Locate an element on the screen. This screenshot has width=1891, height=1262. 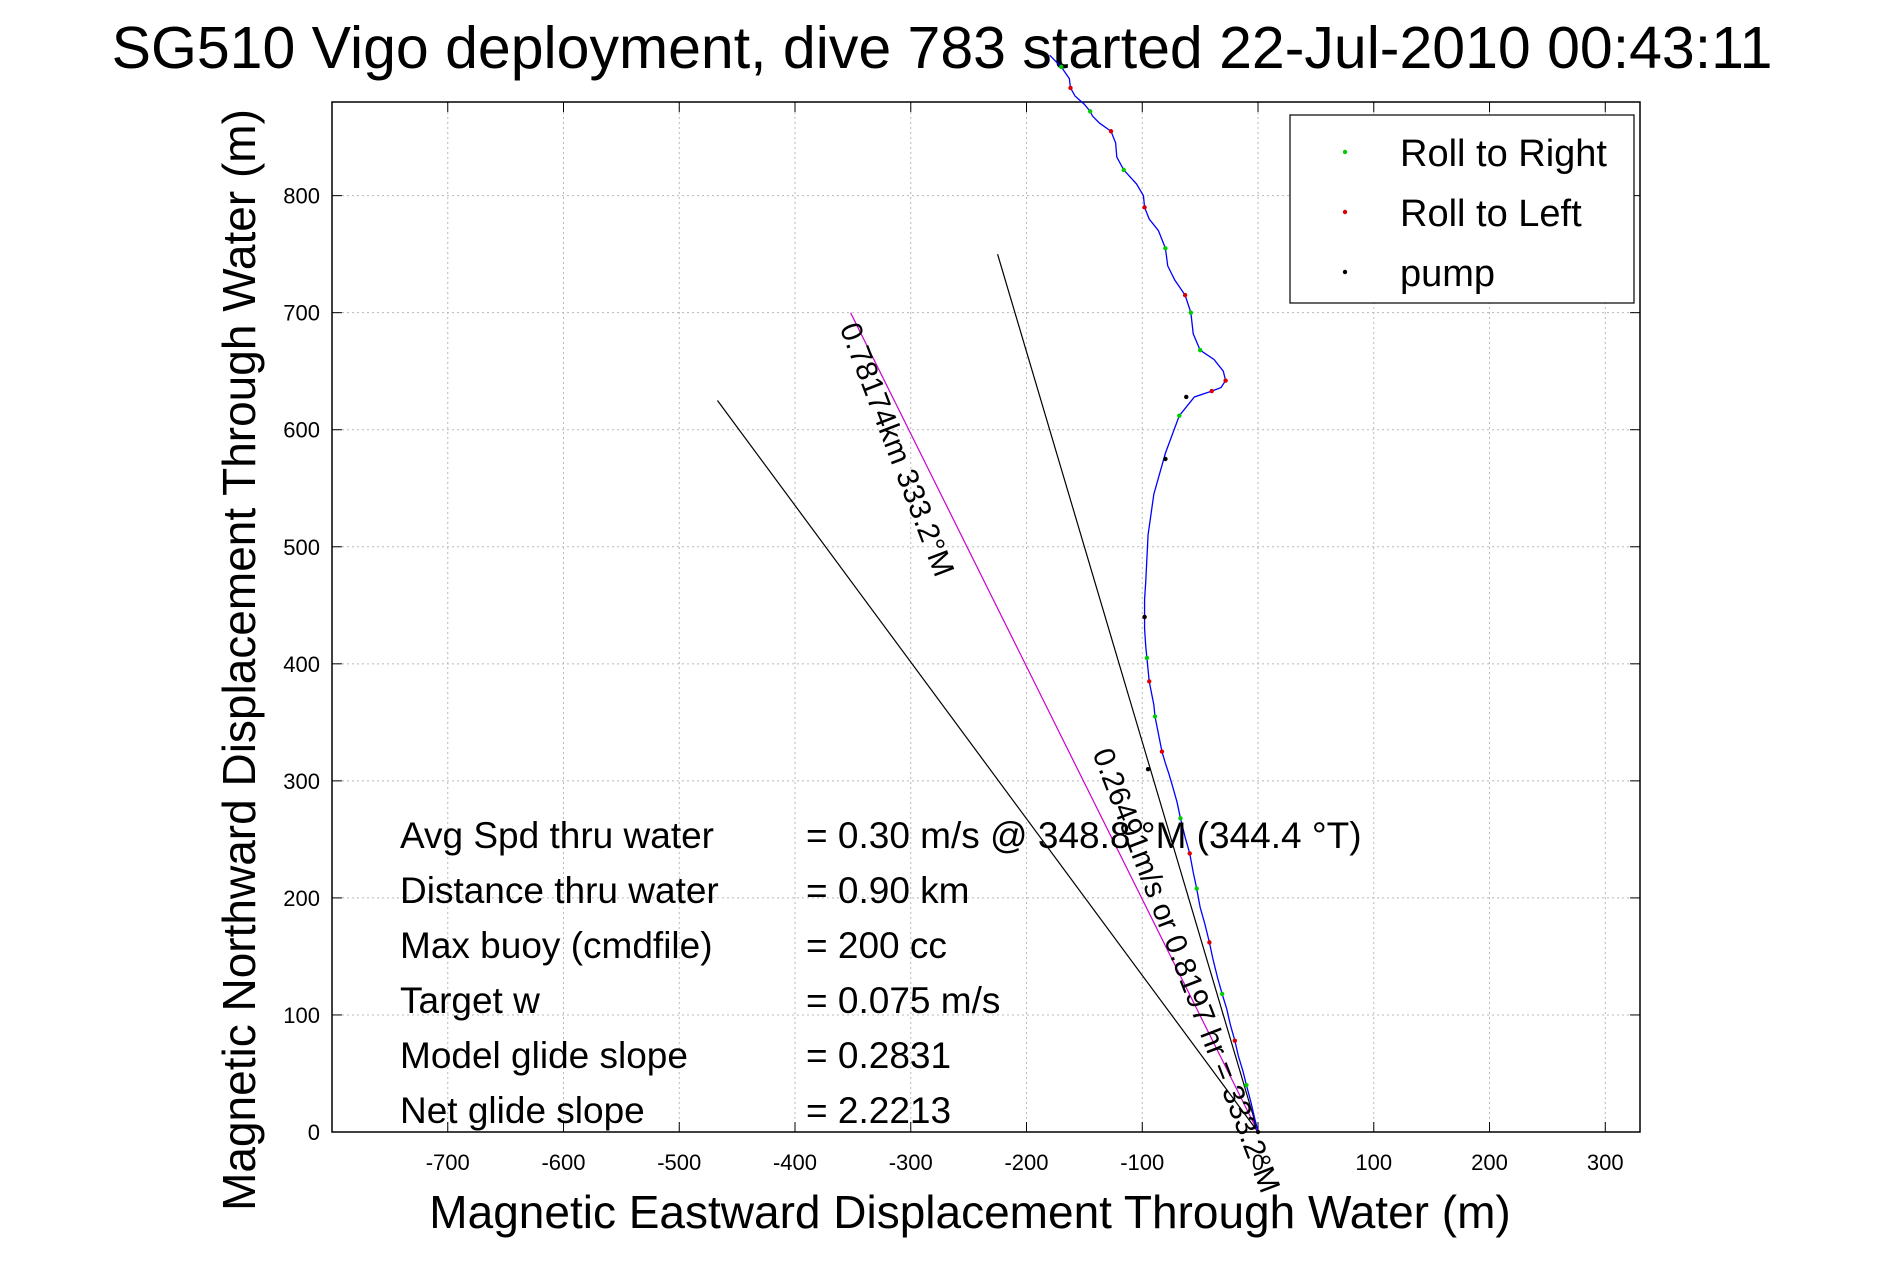
x-tick-label: 100 is located at coordinates (1373, 1162).